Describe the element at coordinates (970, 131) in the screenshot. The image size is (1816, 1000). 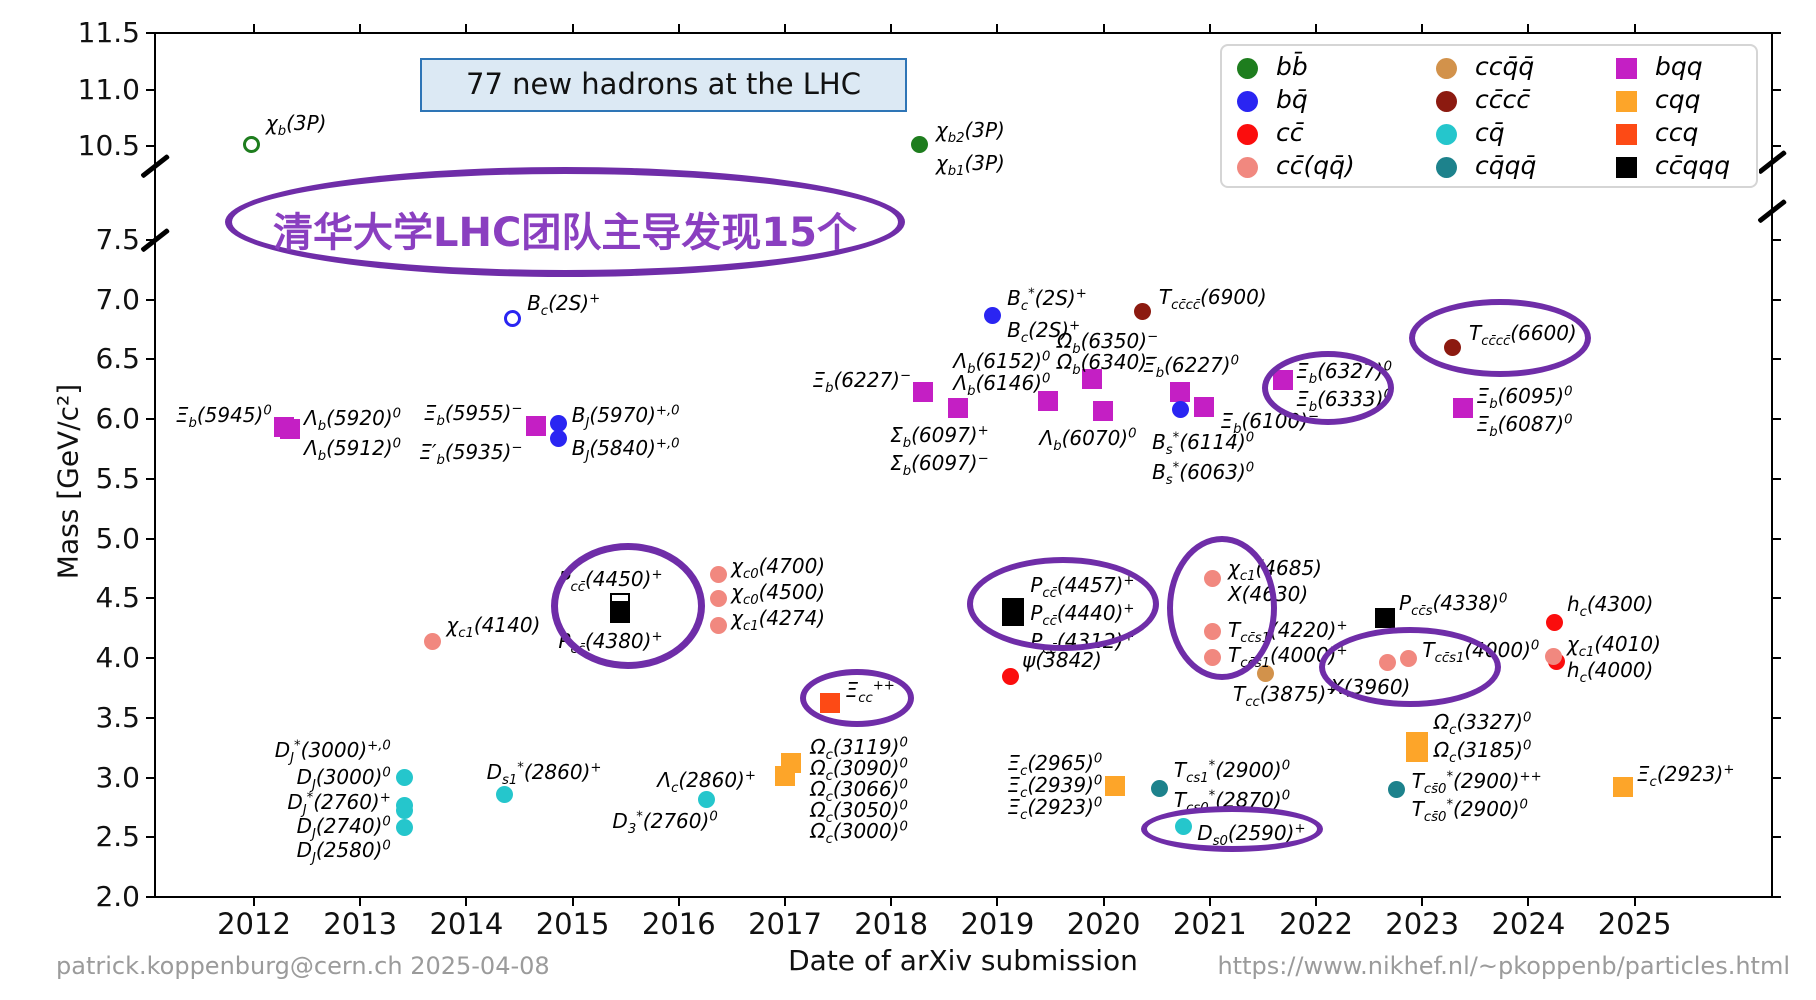
I see `particle-label: χb2(3P)` at that location.